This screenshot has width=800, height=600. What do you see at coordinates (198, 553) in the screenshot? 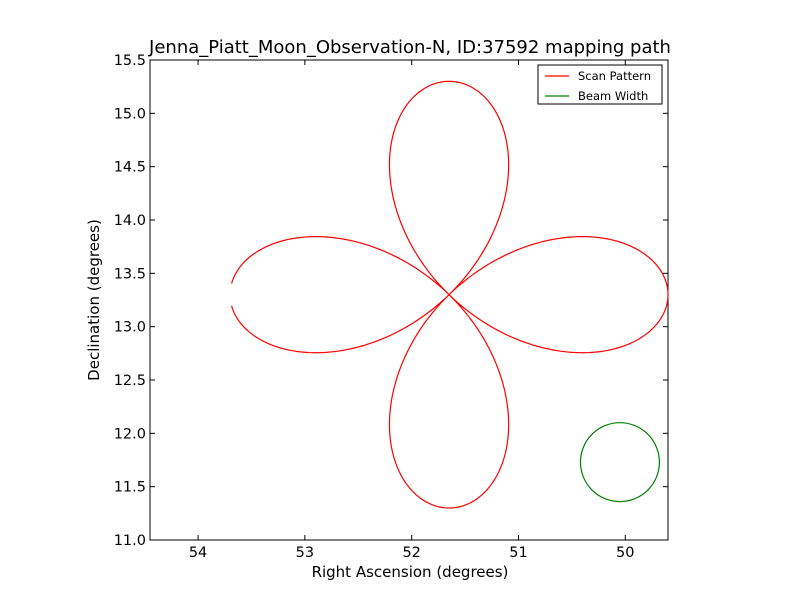
I see `x-tick-label: 54` at bounding box center [198, 553].